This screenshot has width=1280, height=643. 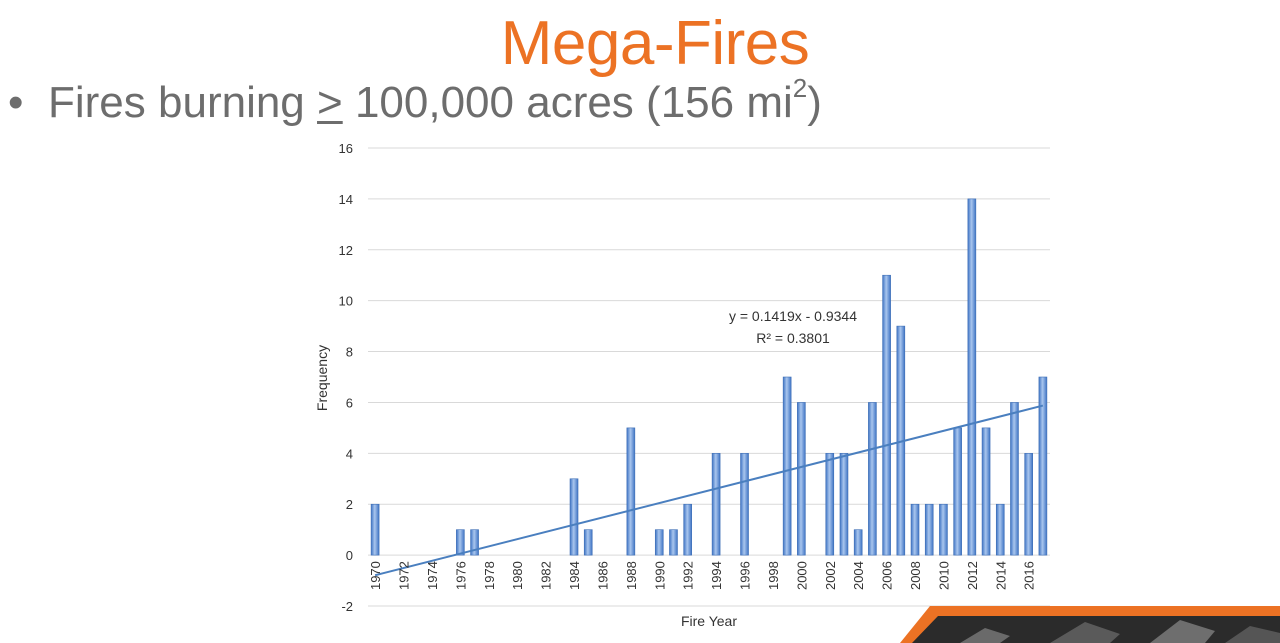 I want to click on bar-1999, so click(x=787, y=466).